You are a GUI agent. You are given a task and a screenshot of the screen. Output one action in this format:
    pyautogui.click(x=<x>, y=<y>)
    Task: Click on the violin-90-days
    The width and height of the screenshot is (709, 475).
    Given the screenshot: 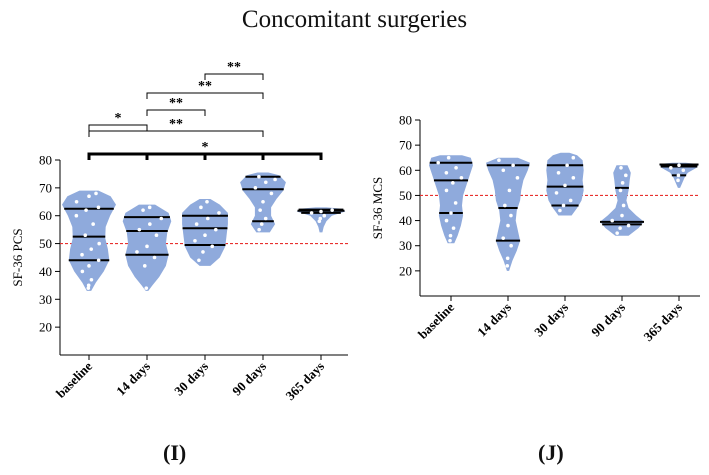 What is the action you would take?
    pyautogui.click(x=622, y=200)
    